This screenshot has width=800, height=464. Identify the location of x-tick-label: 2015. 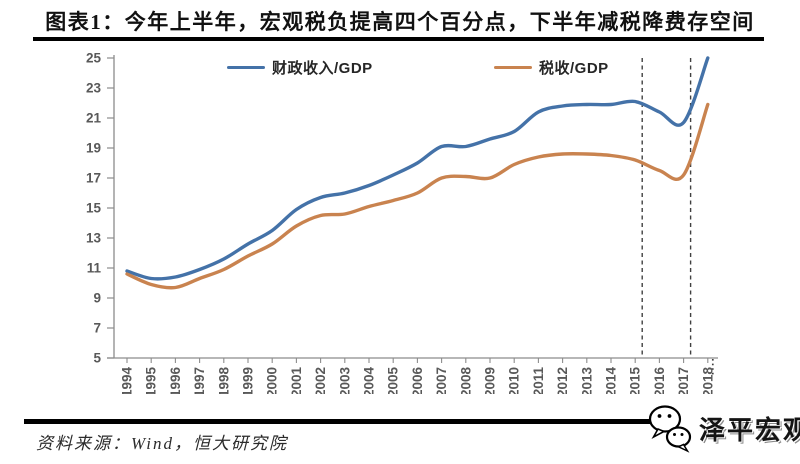
(635, 380).